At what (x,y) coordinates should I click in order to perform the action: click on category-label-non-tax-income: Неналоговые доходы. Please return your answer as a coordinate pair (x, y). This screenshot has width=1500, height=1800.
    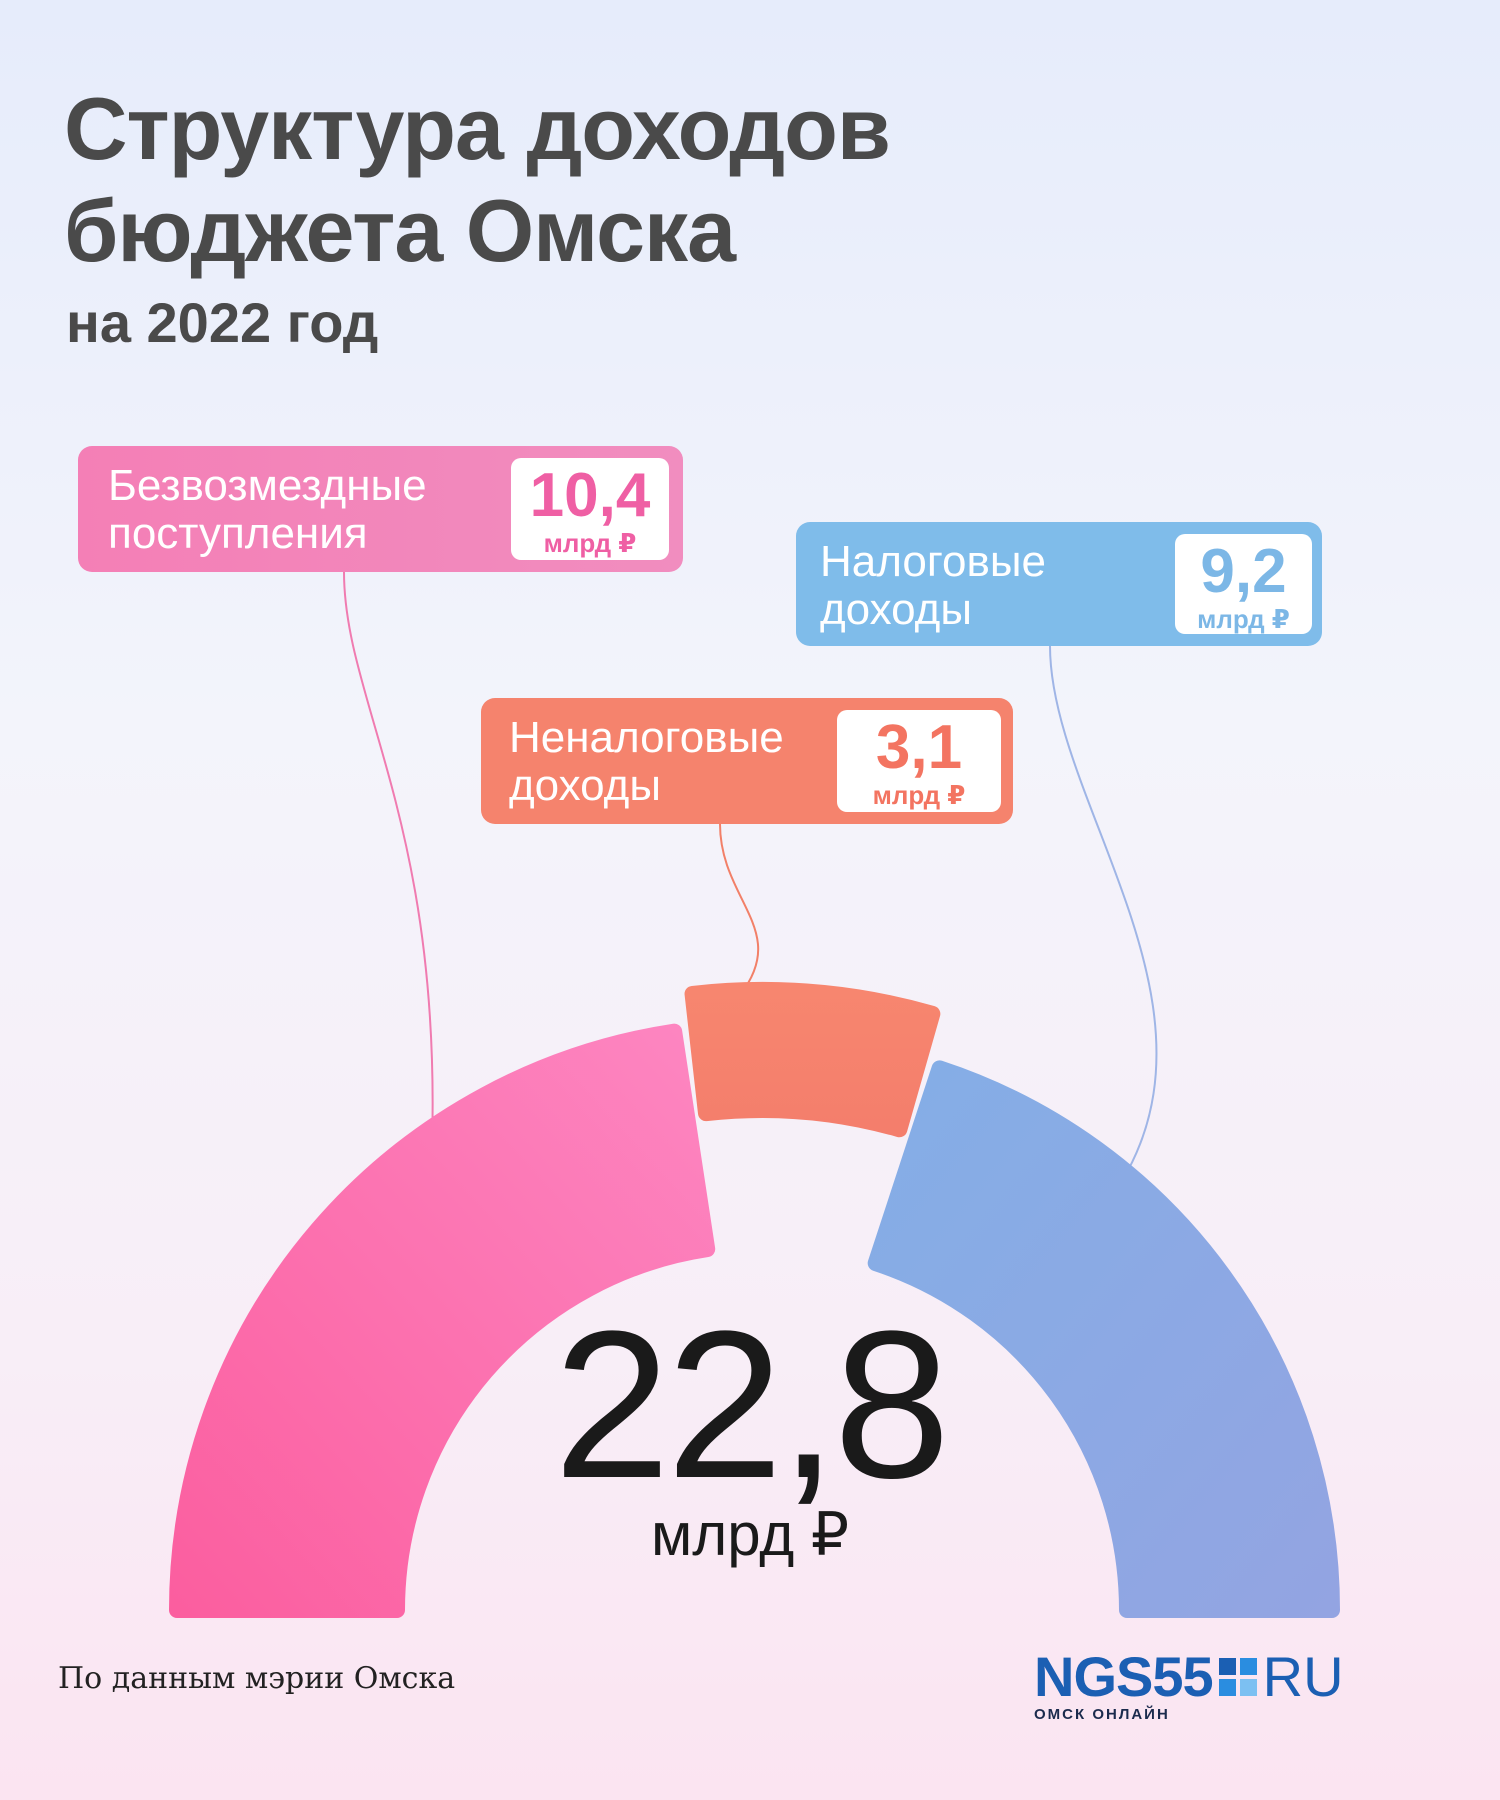
    Looking at the image, I should click on (646, 761).